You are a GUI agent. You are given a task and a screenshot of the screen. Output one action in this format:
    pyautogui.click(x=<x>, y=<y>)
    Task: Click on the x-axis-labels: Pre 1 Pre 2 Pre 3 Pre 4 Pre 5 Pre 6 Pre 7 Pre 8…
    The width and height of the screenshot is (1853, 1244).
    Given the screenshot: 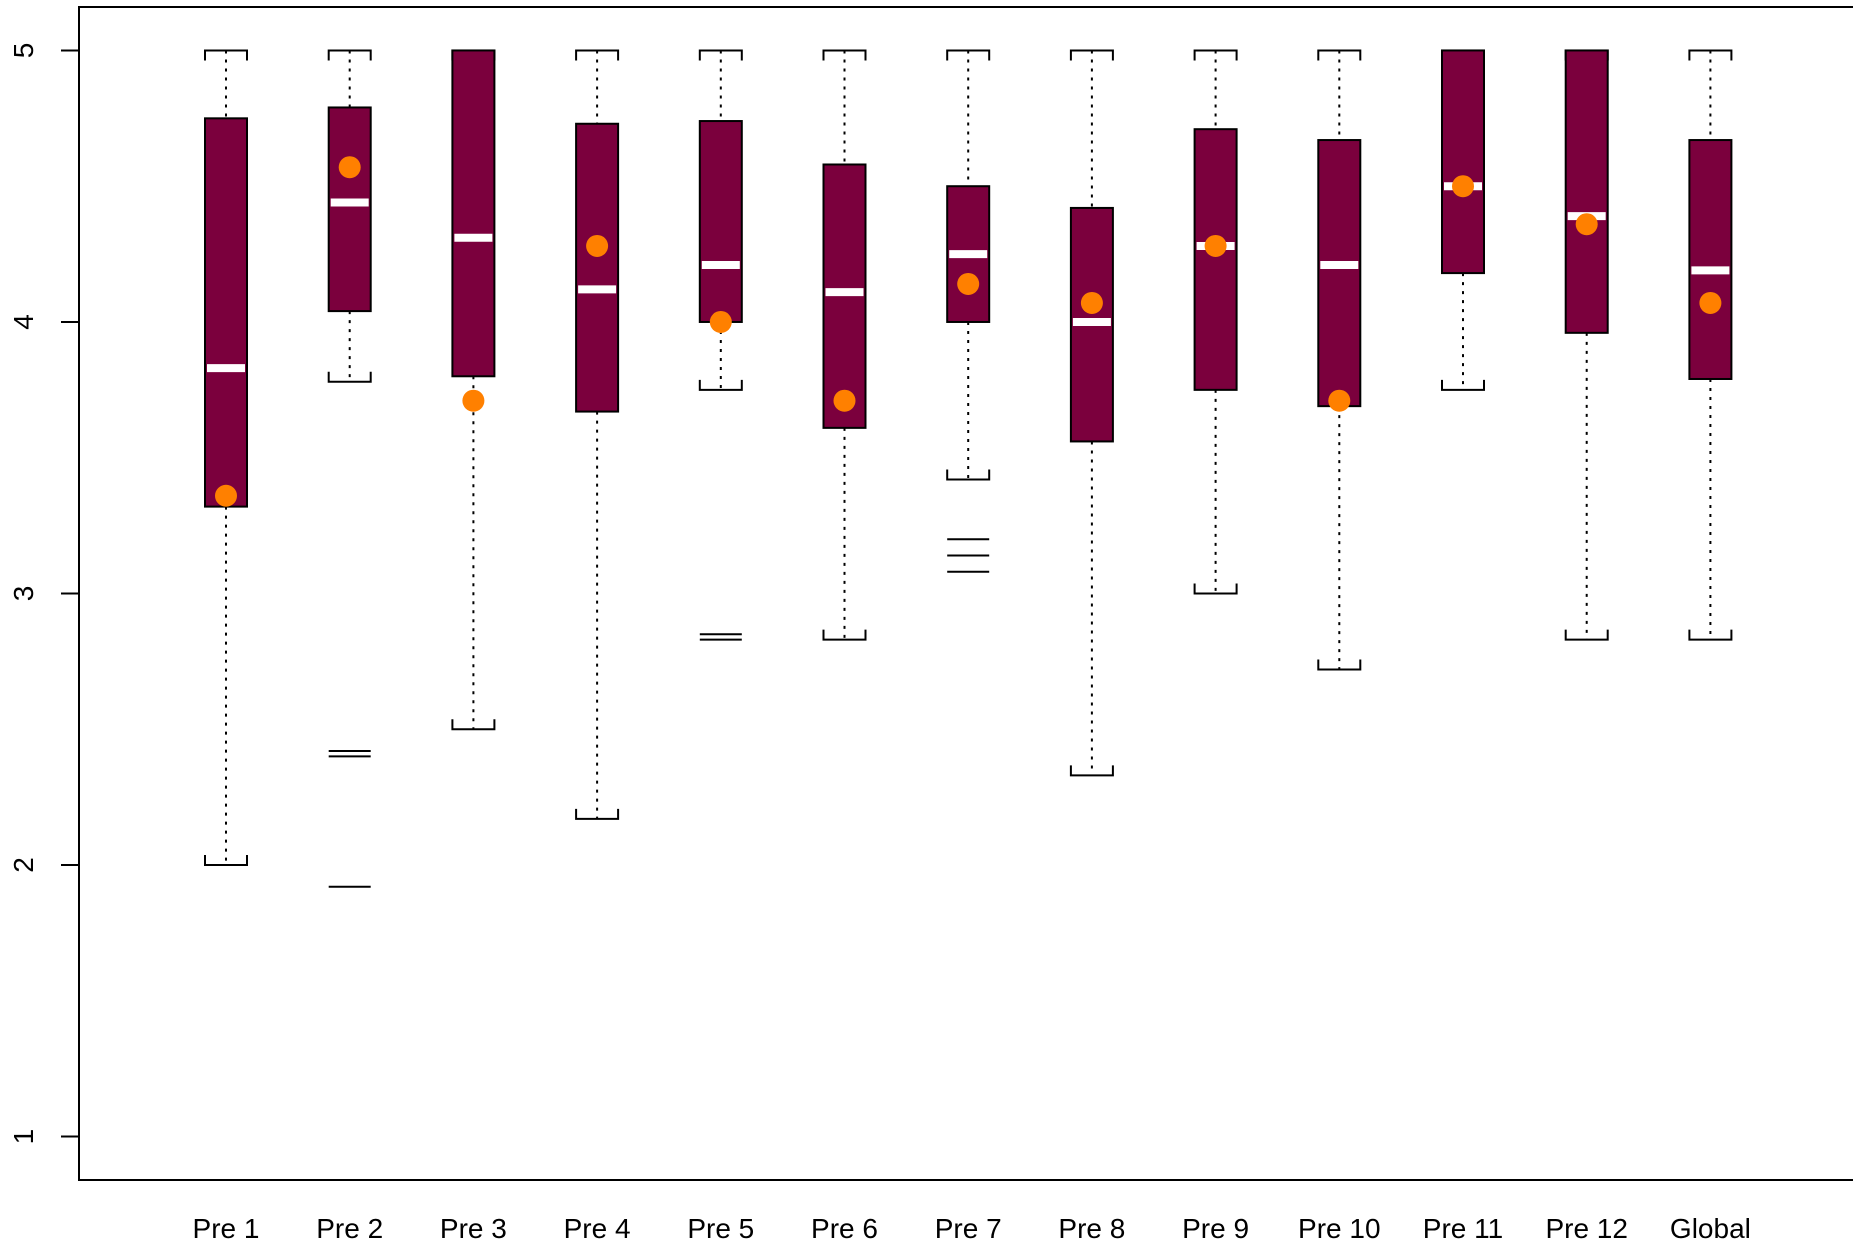 What is the action you would take?
    pyautogui.click(x=972, y=1228)
    